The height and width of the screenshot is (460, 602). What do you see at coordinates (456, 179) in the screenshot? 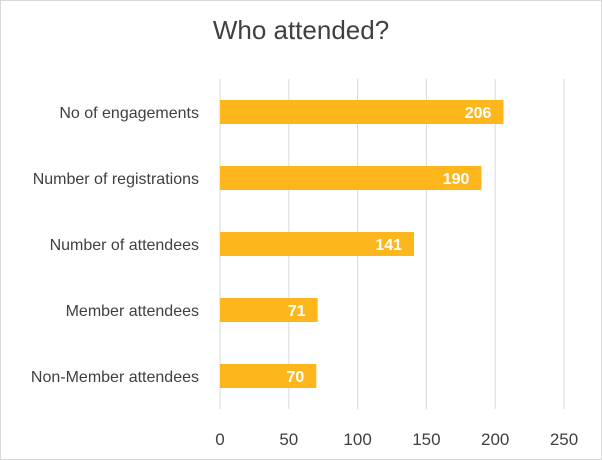
I see `data-label-1: 190` at bounding box center [456, 179].